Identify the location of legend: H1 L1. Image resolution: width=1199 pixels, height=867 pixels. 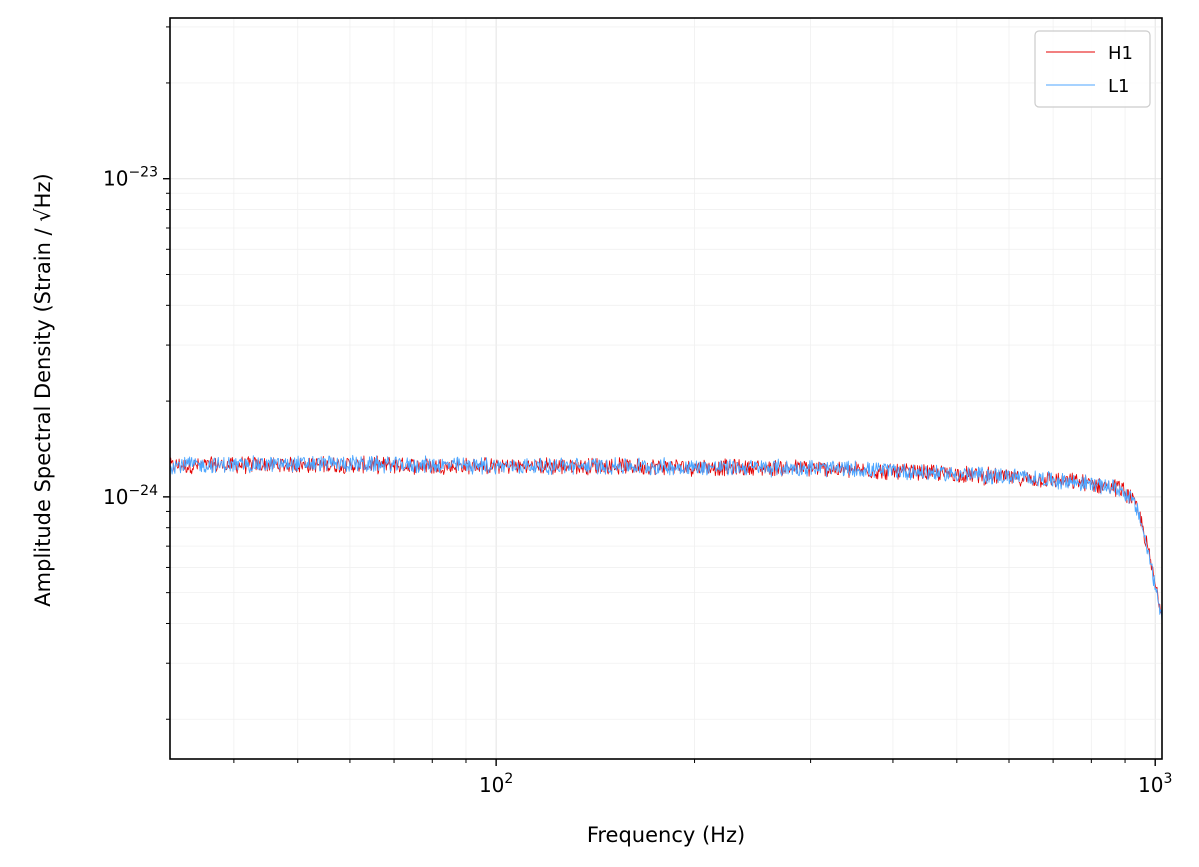
(1092, 69).